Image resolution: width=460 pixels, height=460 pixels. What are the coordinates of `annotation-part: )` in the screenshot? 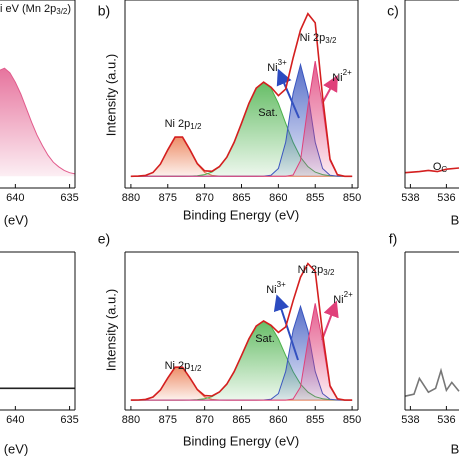 It's located at (69, 9).